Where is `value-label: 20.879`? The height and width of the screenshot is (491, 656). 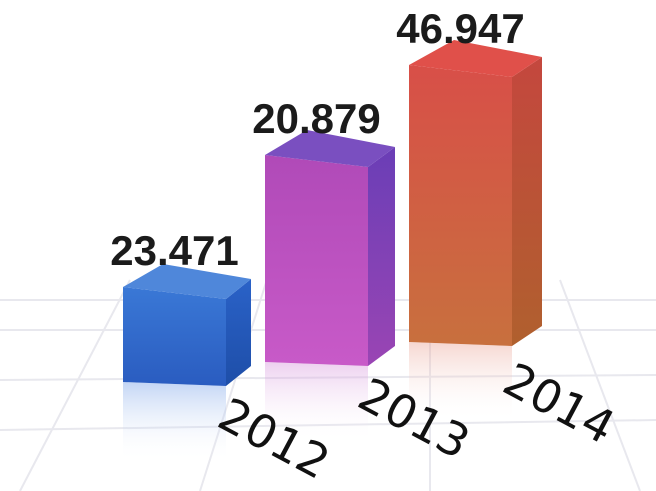 value-label: 20.879 is located at coordinates (316, 118).